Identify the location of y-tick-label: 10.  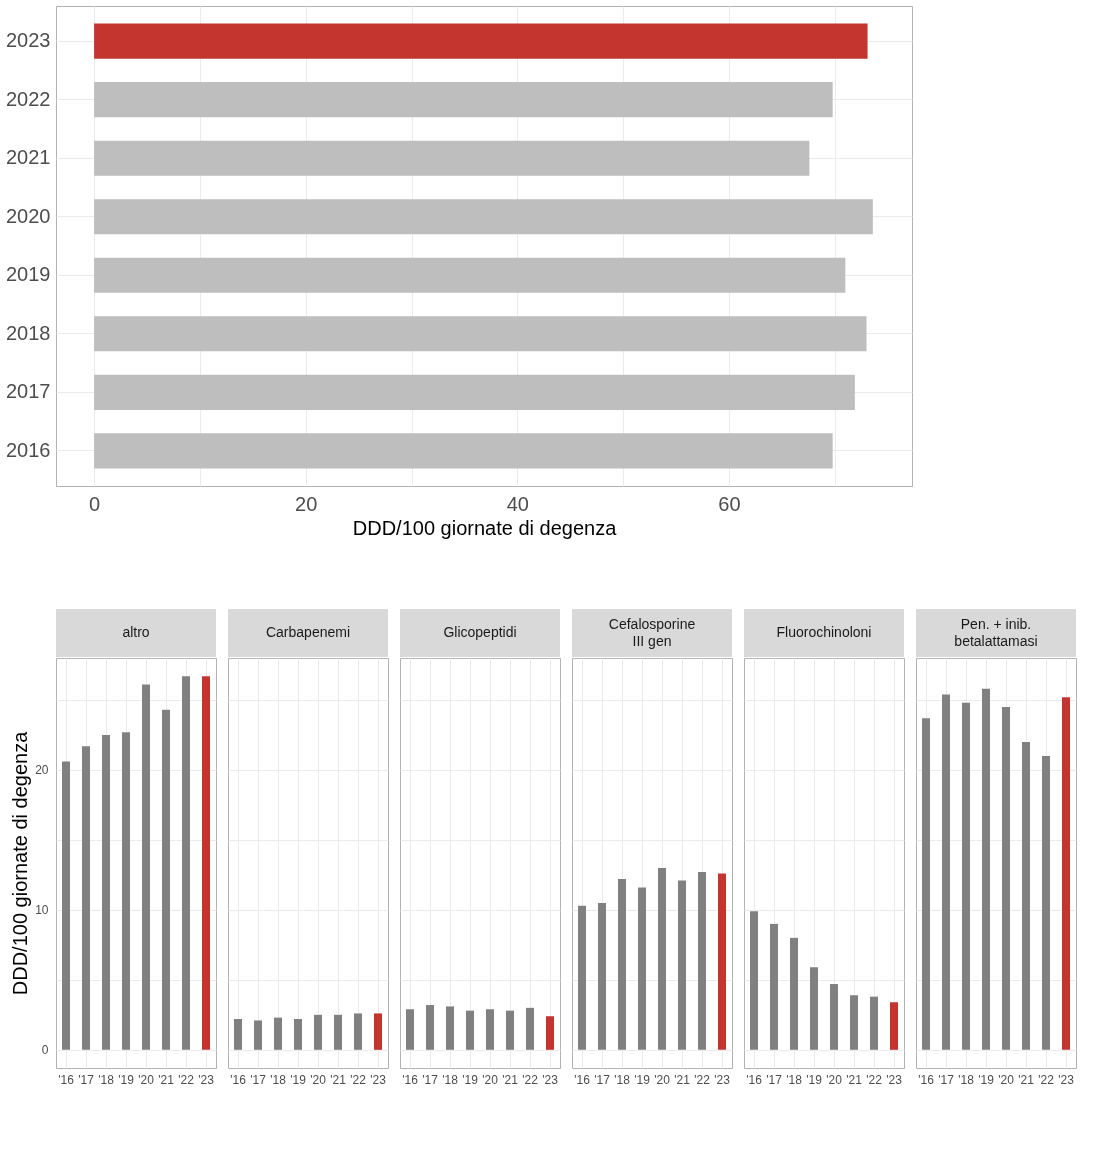
(42, 910).